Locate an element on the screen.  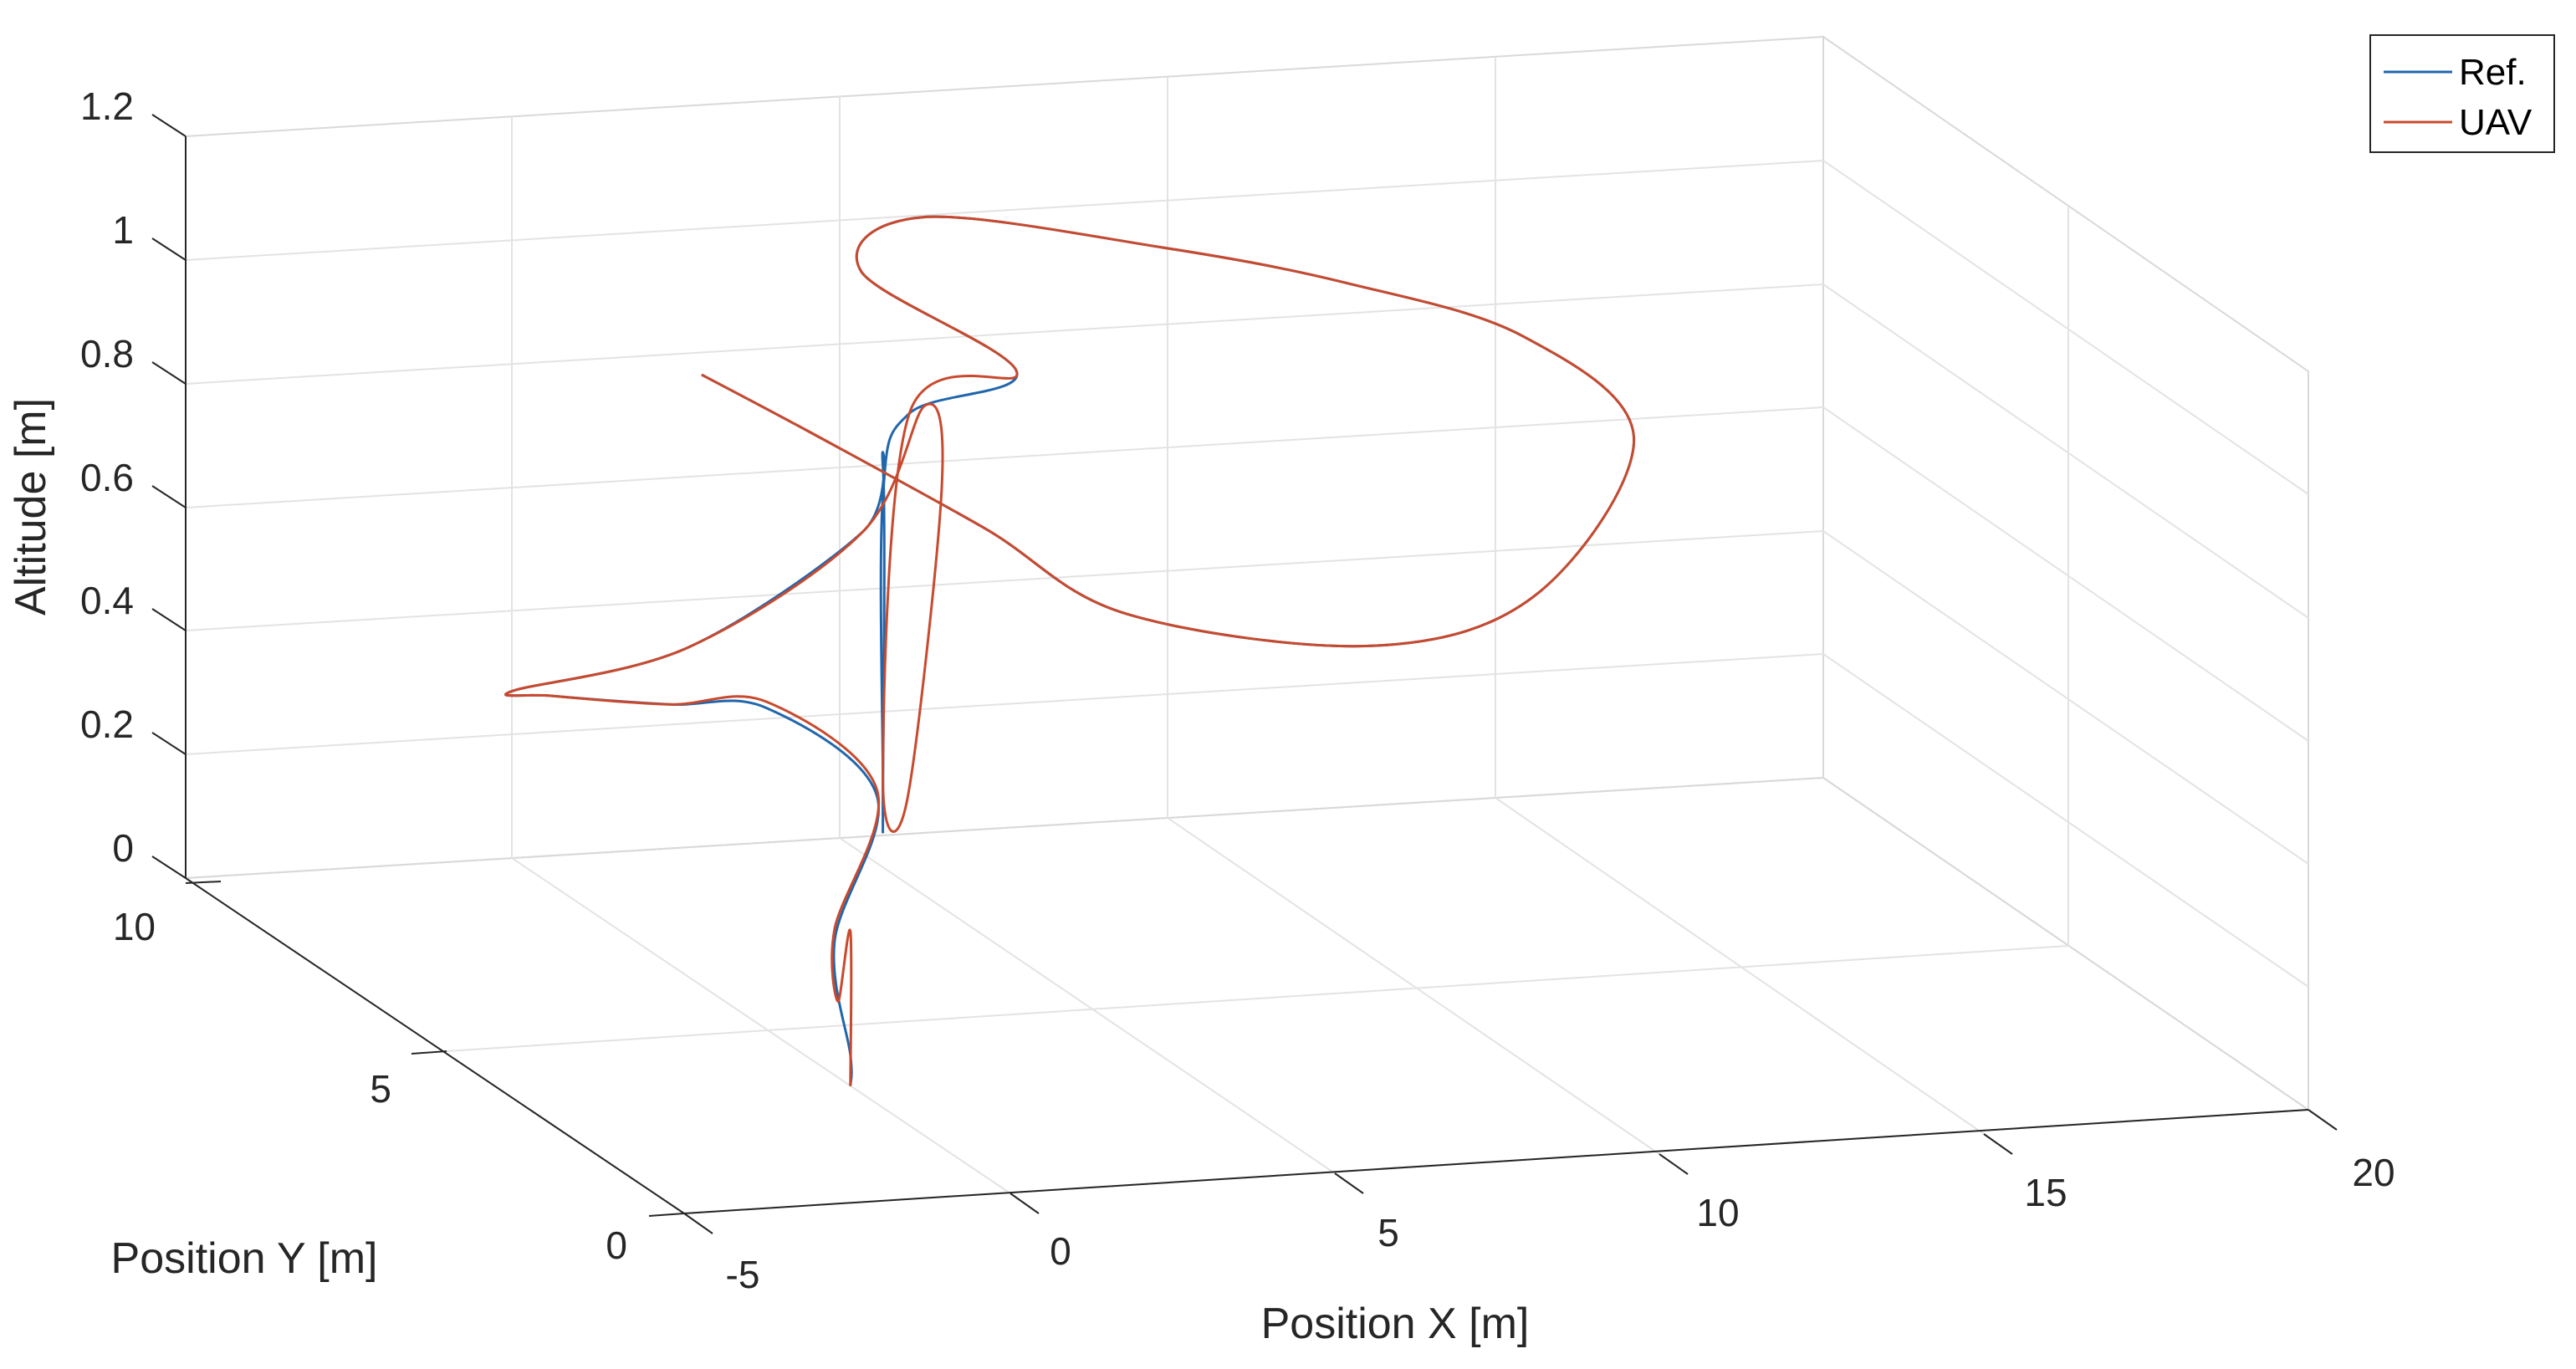
z-tick-label: 0.4 is located at coordinates (107, 600).